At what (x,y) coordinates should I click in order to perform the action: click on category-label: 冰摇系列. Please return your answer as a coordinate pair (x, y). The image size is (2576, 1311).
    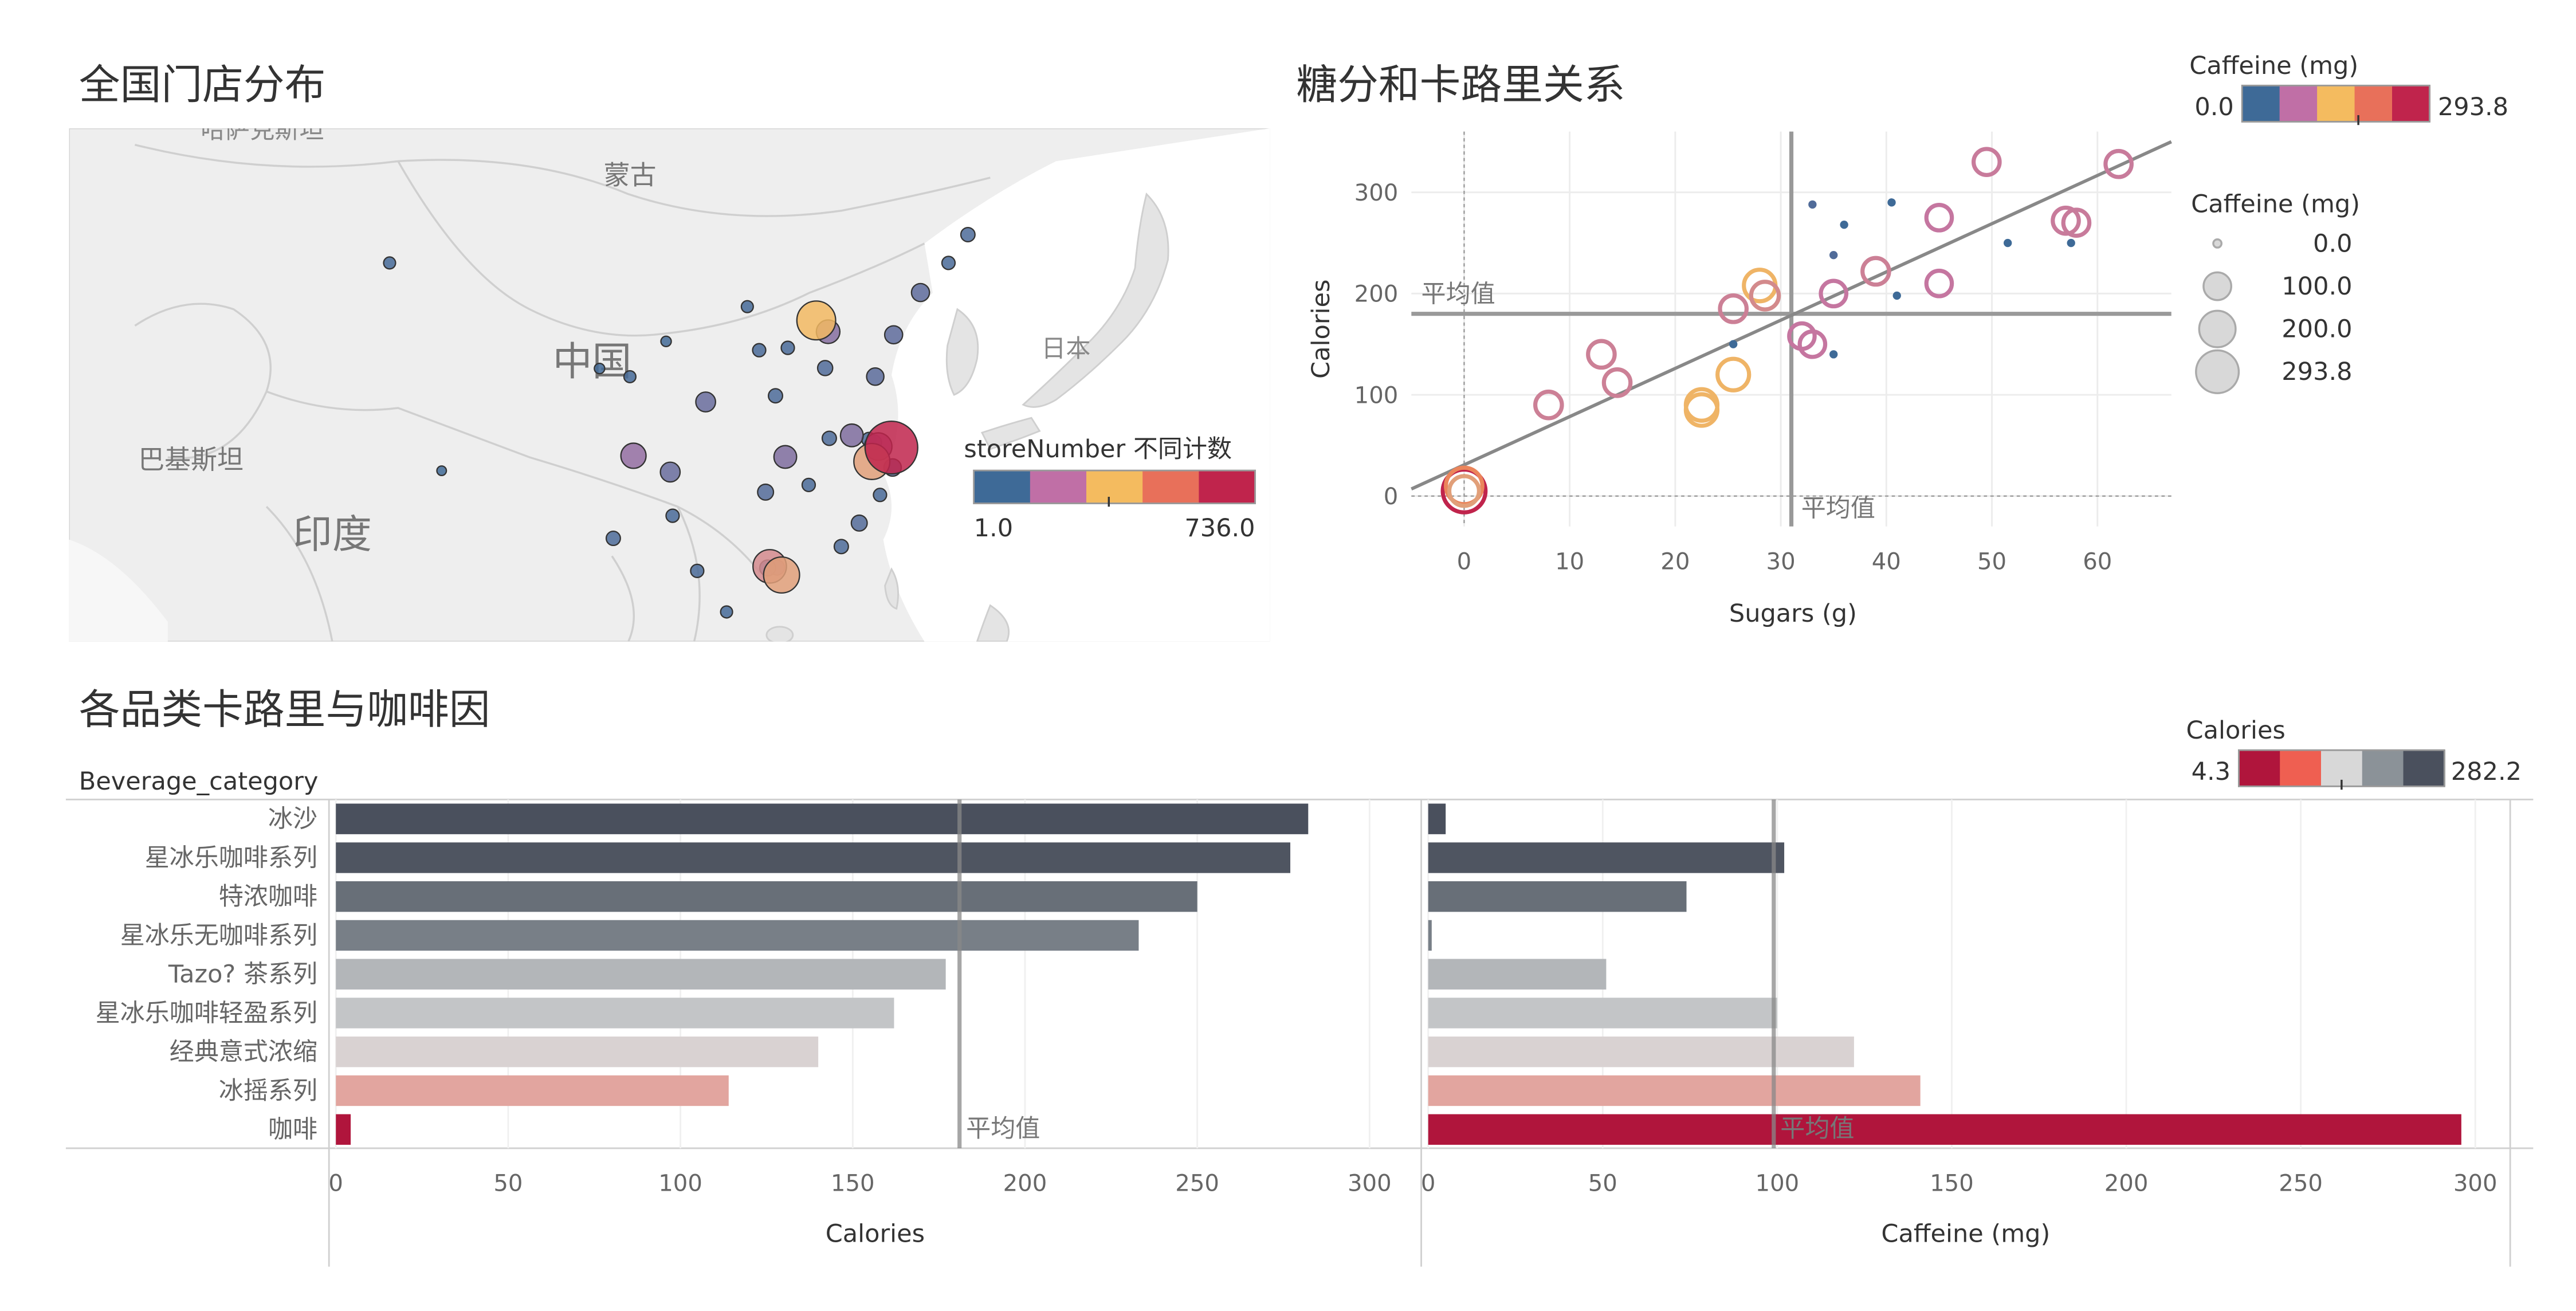
    Looking at the image, I should click on (268, 1091).